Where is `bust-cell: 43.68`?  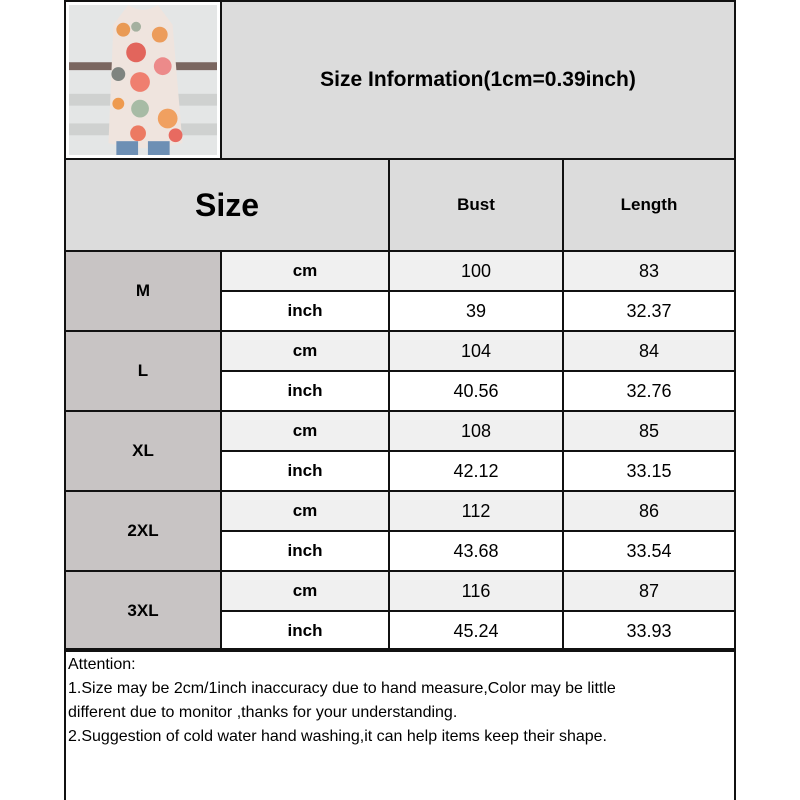 bust-cell: 43.68 is located at coordinates (476, 551).